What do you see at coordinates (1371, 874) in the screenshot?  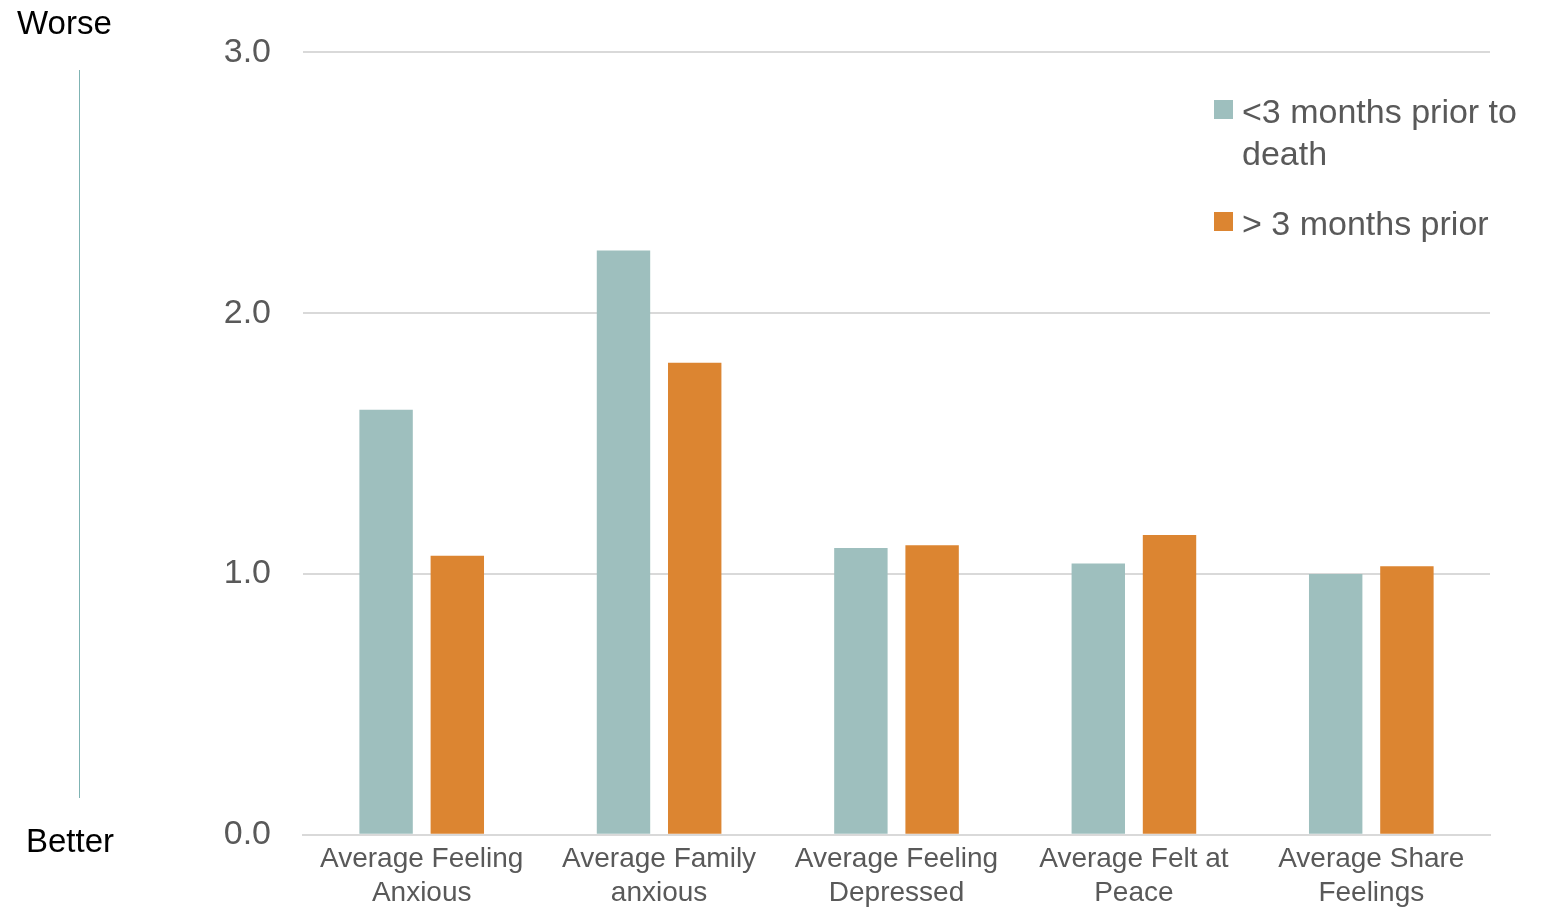 I see `x-tick-label: Average Share Feelings` at bounding box center [1371, 874].